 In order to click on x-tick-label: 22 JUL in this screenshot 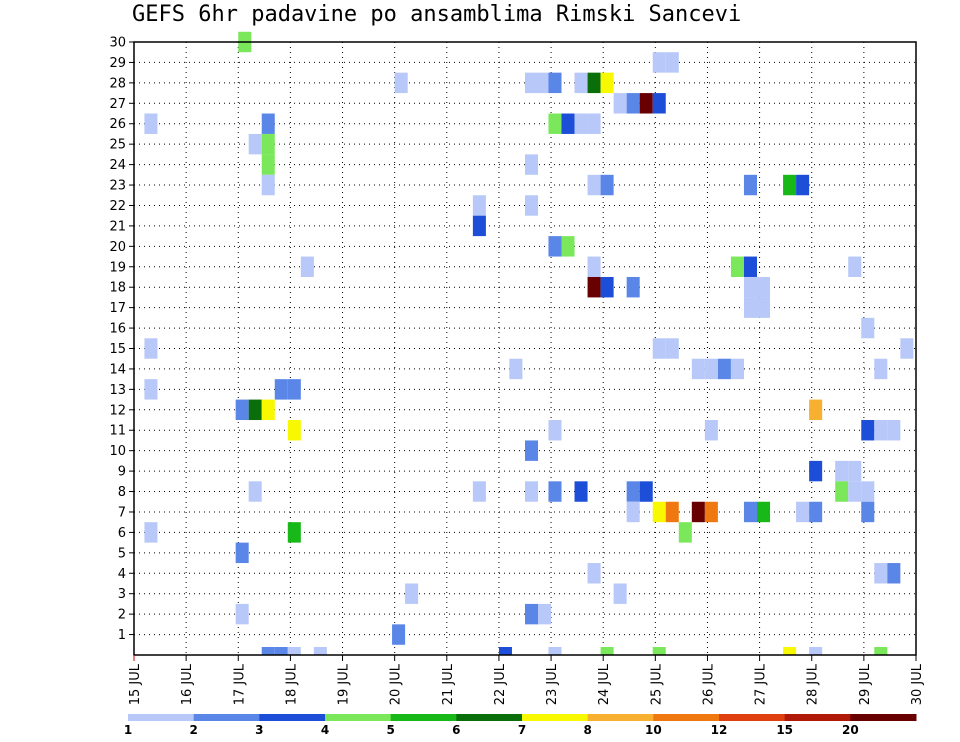, I will do `click(500, 684)`.